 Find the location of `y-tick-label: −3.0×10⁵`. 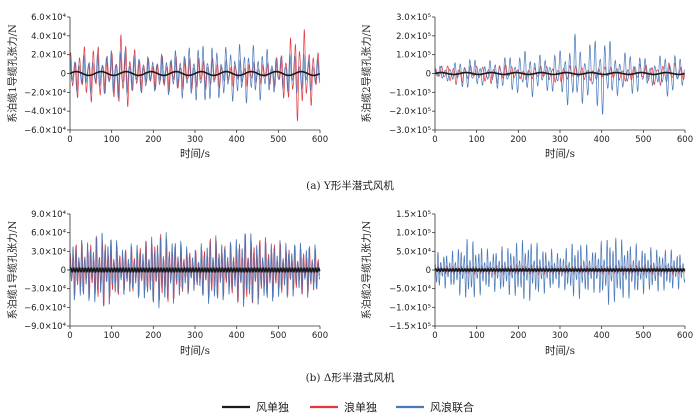

y-tick-label: −3.0×10⁵ is located at coordinates (410, 131).